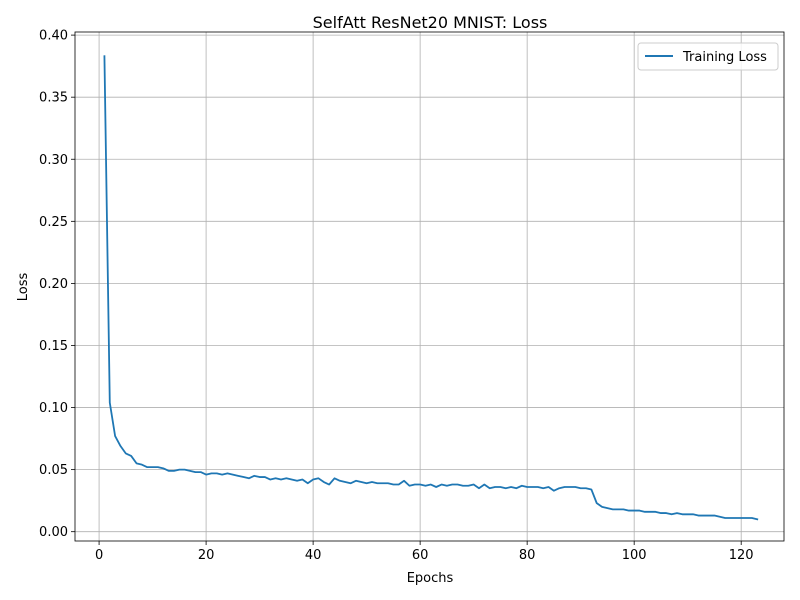 The width and height of the screenshot is (800, 600). What do you see at coordinates (53, 284) in the screenshot?
I see `y-tick-label: 0.20` at bounding box center [53, 284].